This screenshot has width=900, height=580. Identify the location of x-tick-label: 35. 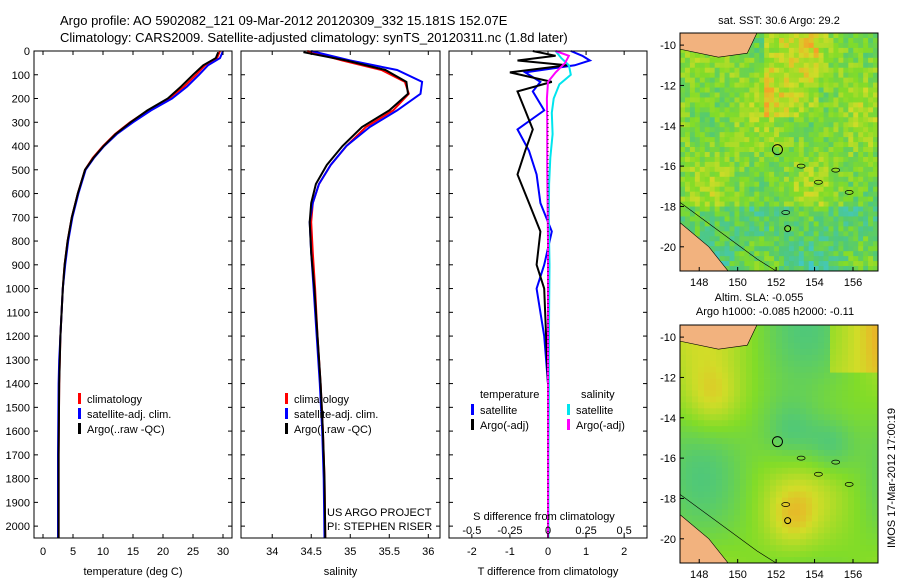
(350, 552).